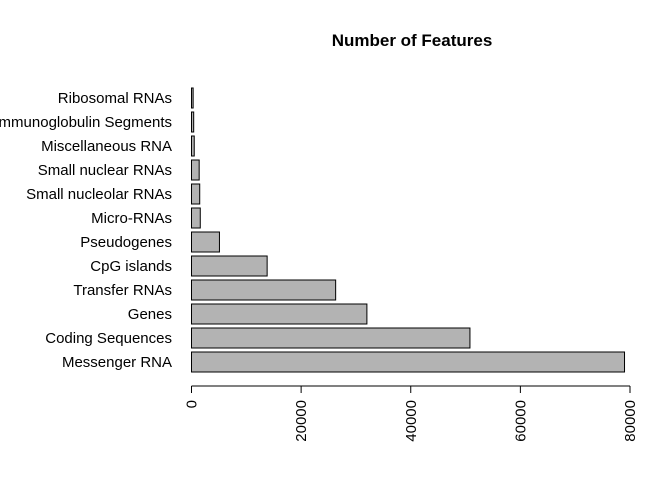 The width and height of the screenshot is (672, 480). Describe the element at coordinates (106, 146) in the screenshot. I see `category-label-miscellaneous-rna: Miscellaneous RNA` at that location.